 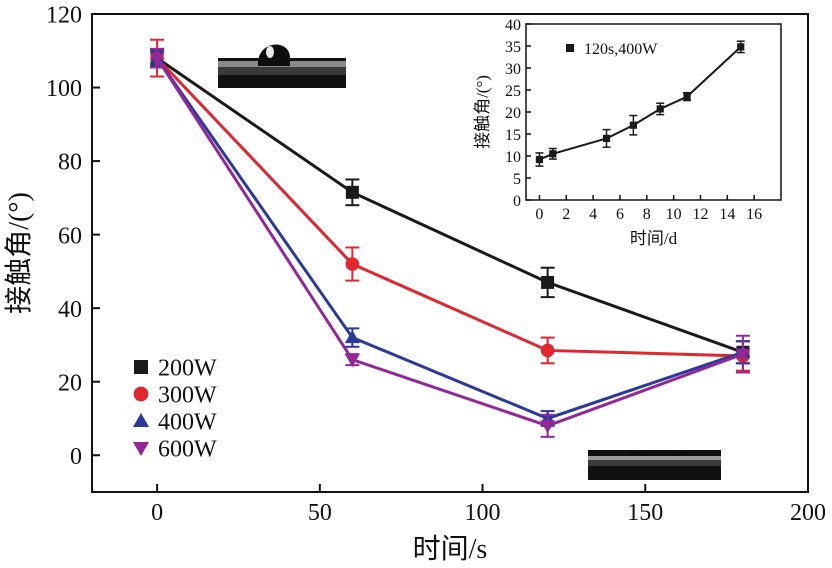 What do you see at coordinates (513, 69) in the screenshot?
I see `inset-y-tick-label: 30` at bounding box center [513, 69].